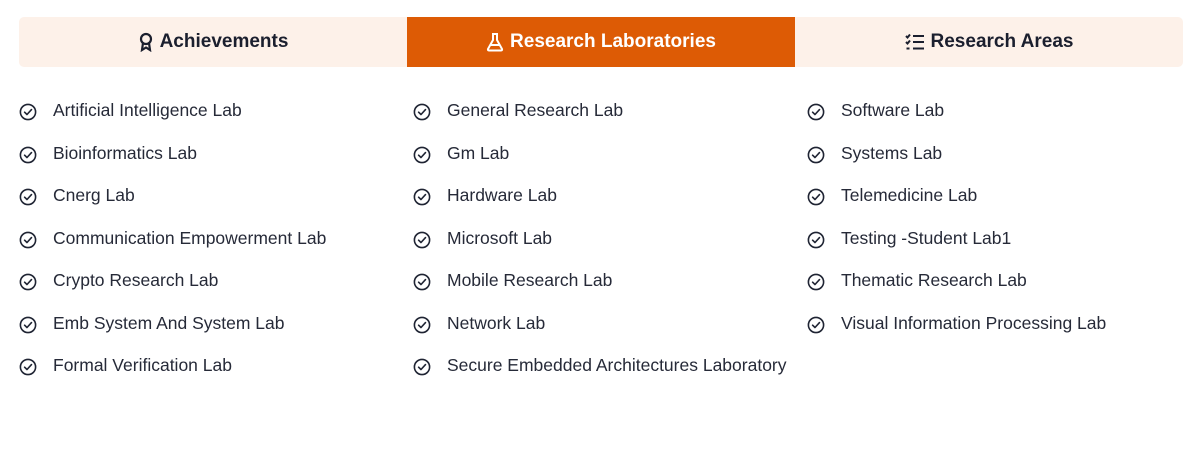  I want to click on lab-list-item: Cnerg Lab, so click(216, 195).